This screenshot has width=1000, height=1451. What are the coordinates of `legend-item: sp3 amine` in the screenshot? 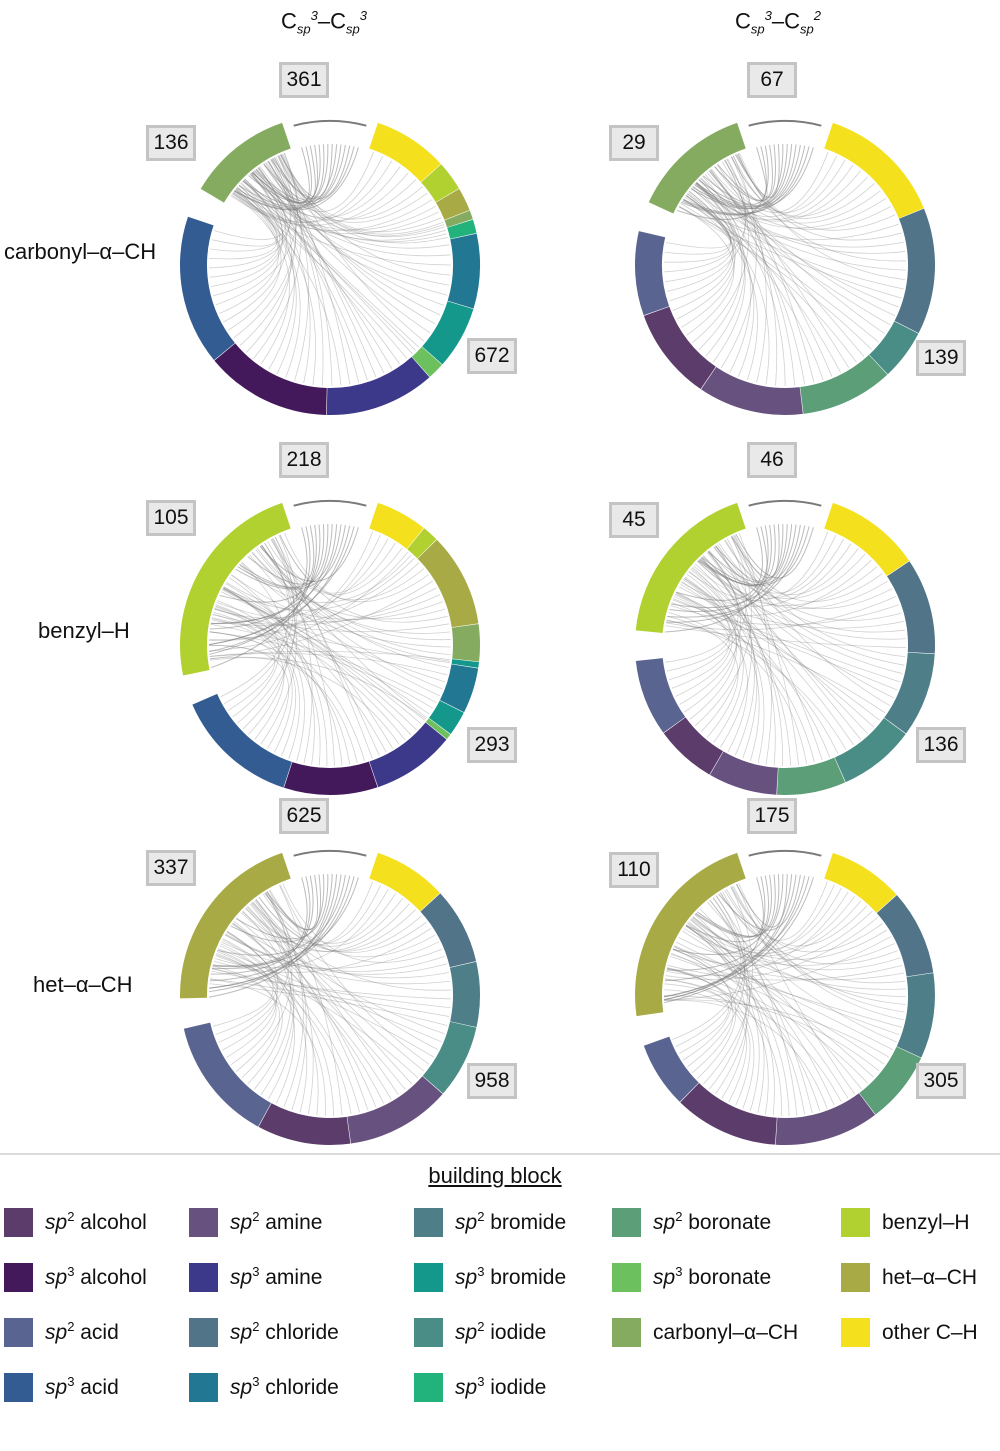 It's located at (255, 1277).